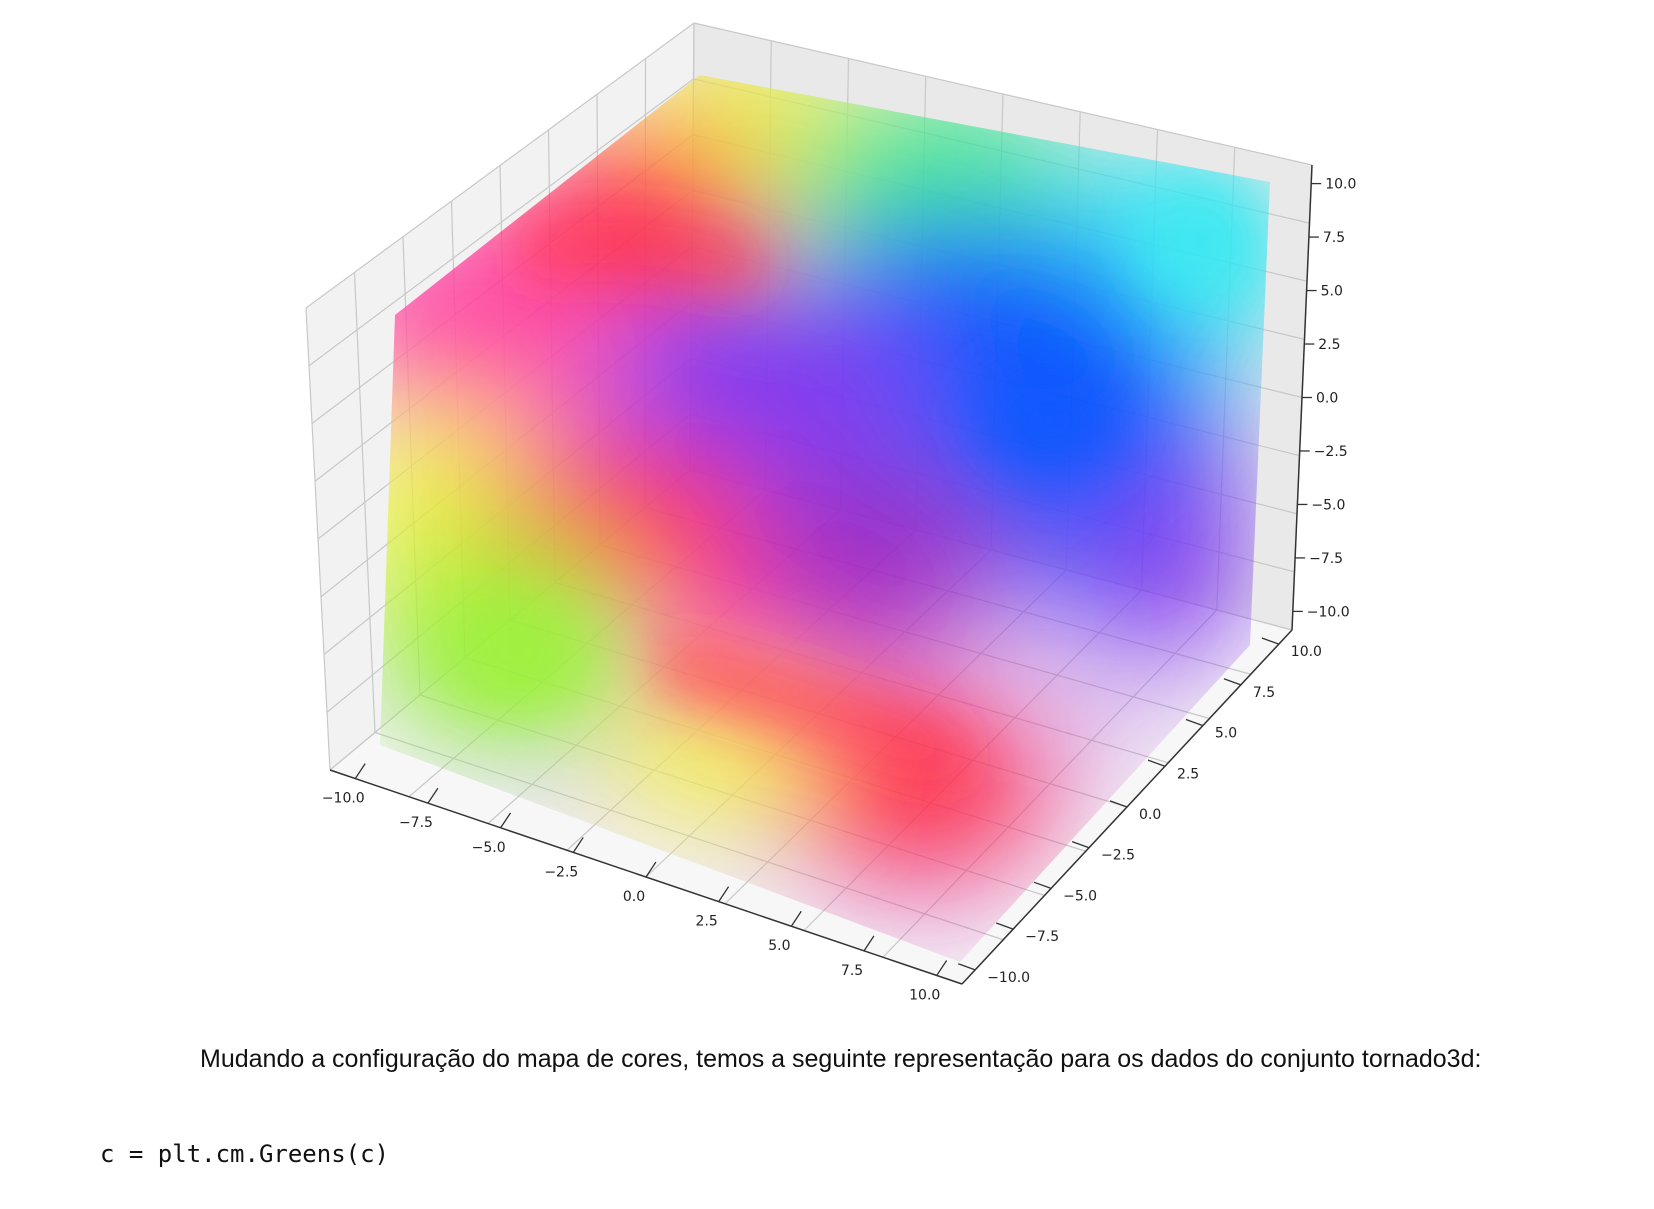 The width and height of the screenshot is (1654, 1209). What do you see at coordinates (1328, 505) in the screenshot?
I see `z-tick-2-label: −5.0` at bounding box center [1328, 505].